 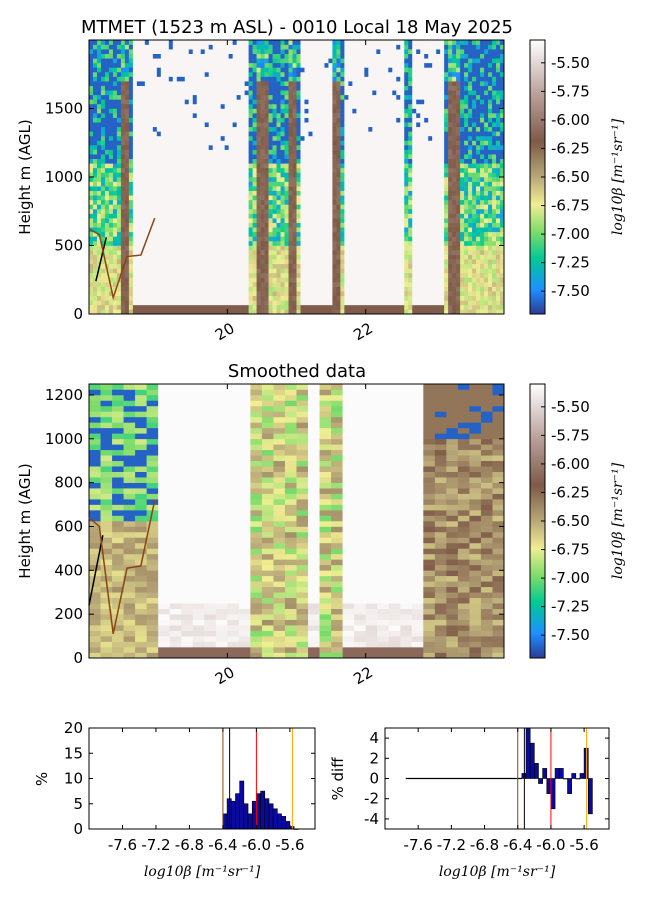 What do you see at coordinates (484, 845) in the screenshot?
I see `hist-diff-xtick-label: -6.8` at bounding box center [484, 845].